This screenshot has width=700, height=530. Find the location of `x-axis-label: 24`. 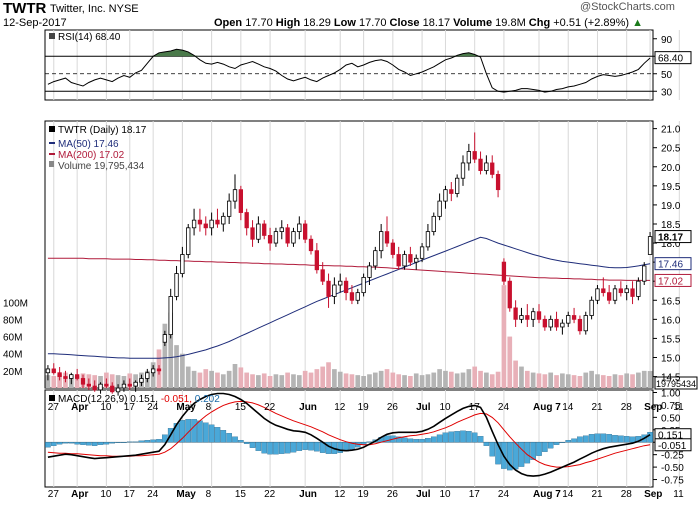

x-axis-label: 24 is located at coordinates (153, 407).